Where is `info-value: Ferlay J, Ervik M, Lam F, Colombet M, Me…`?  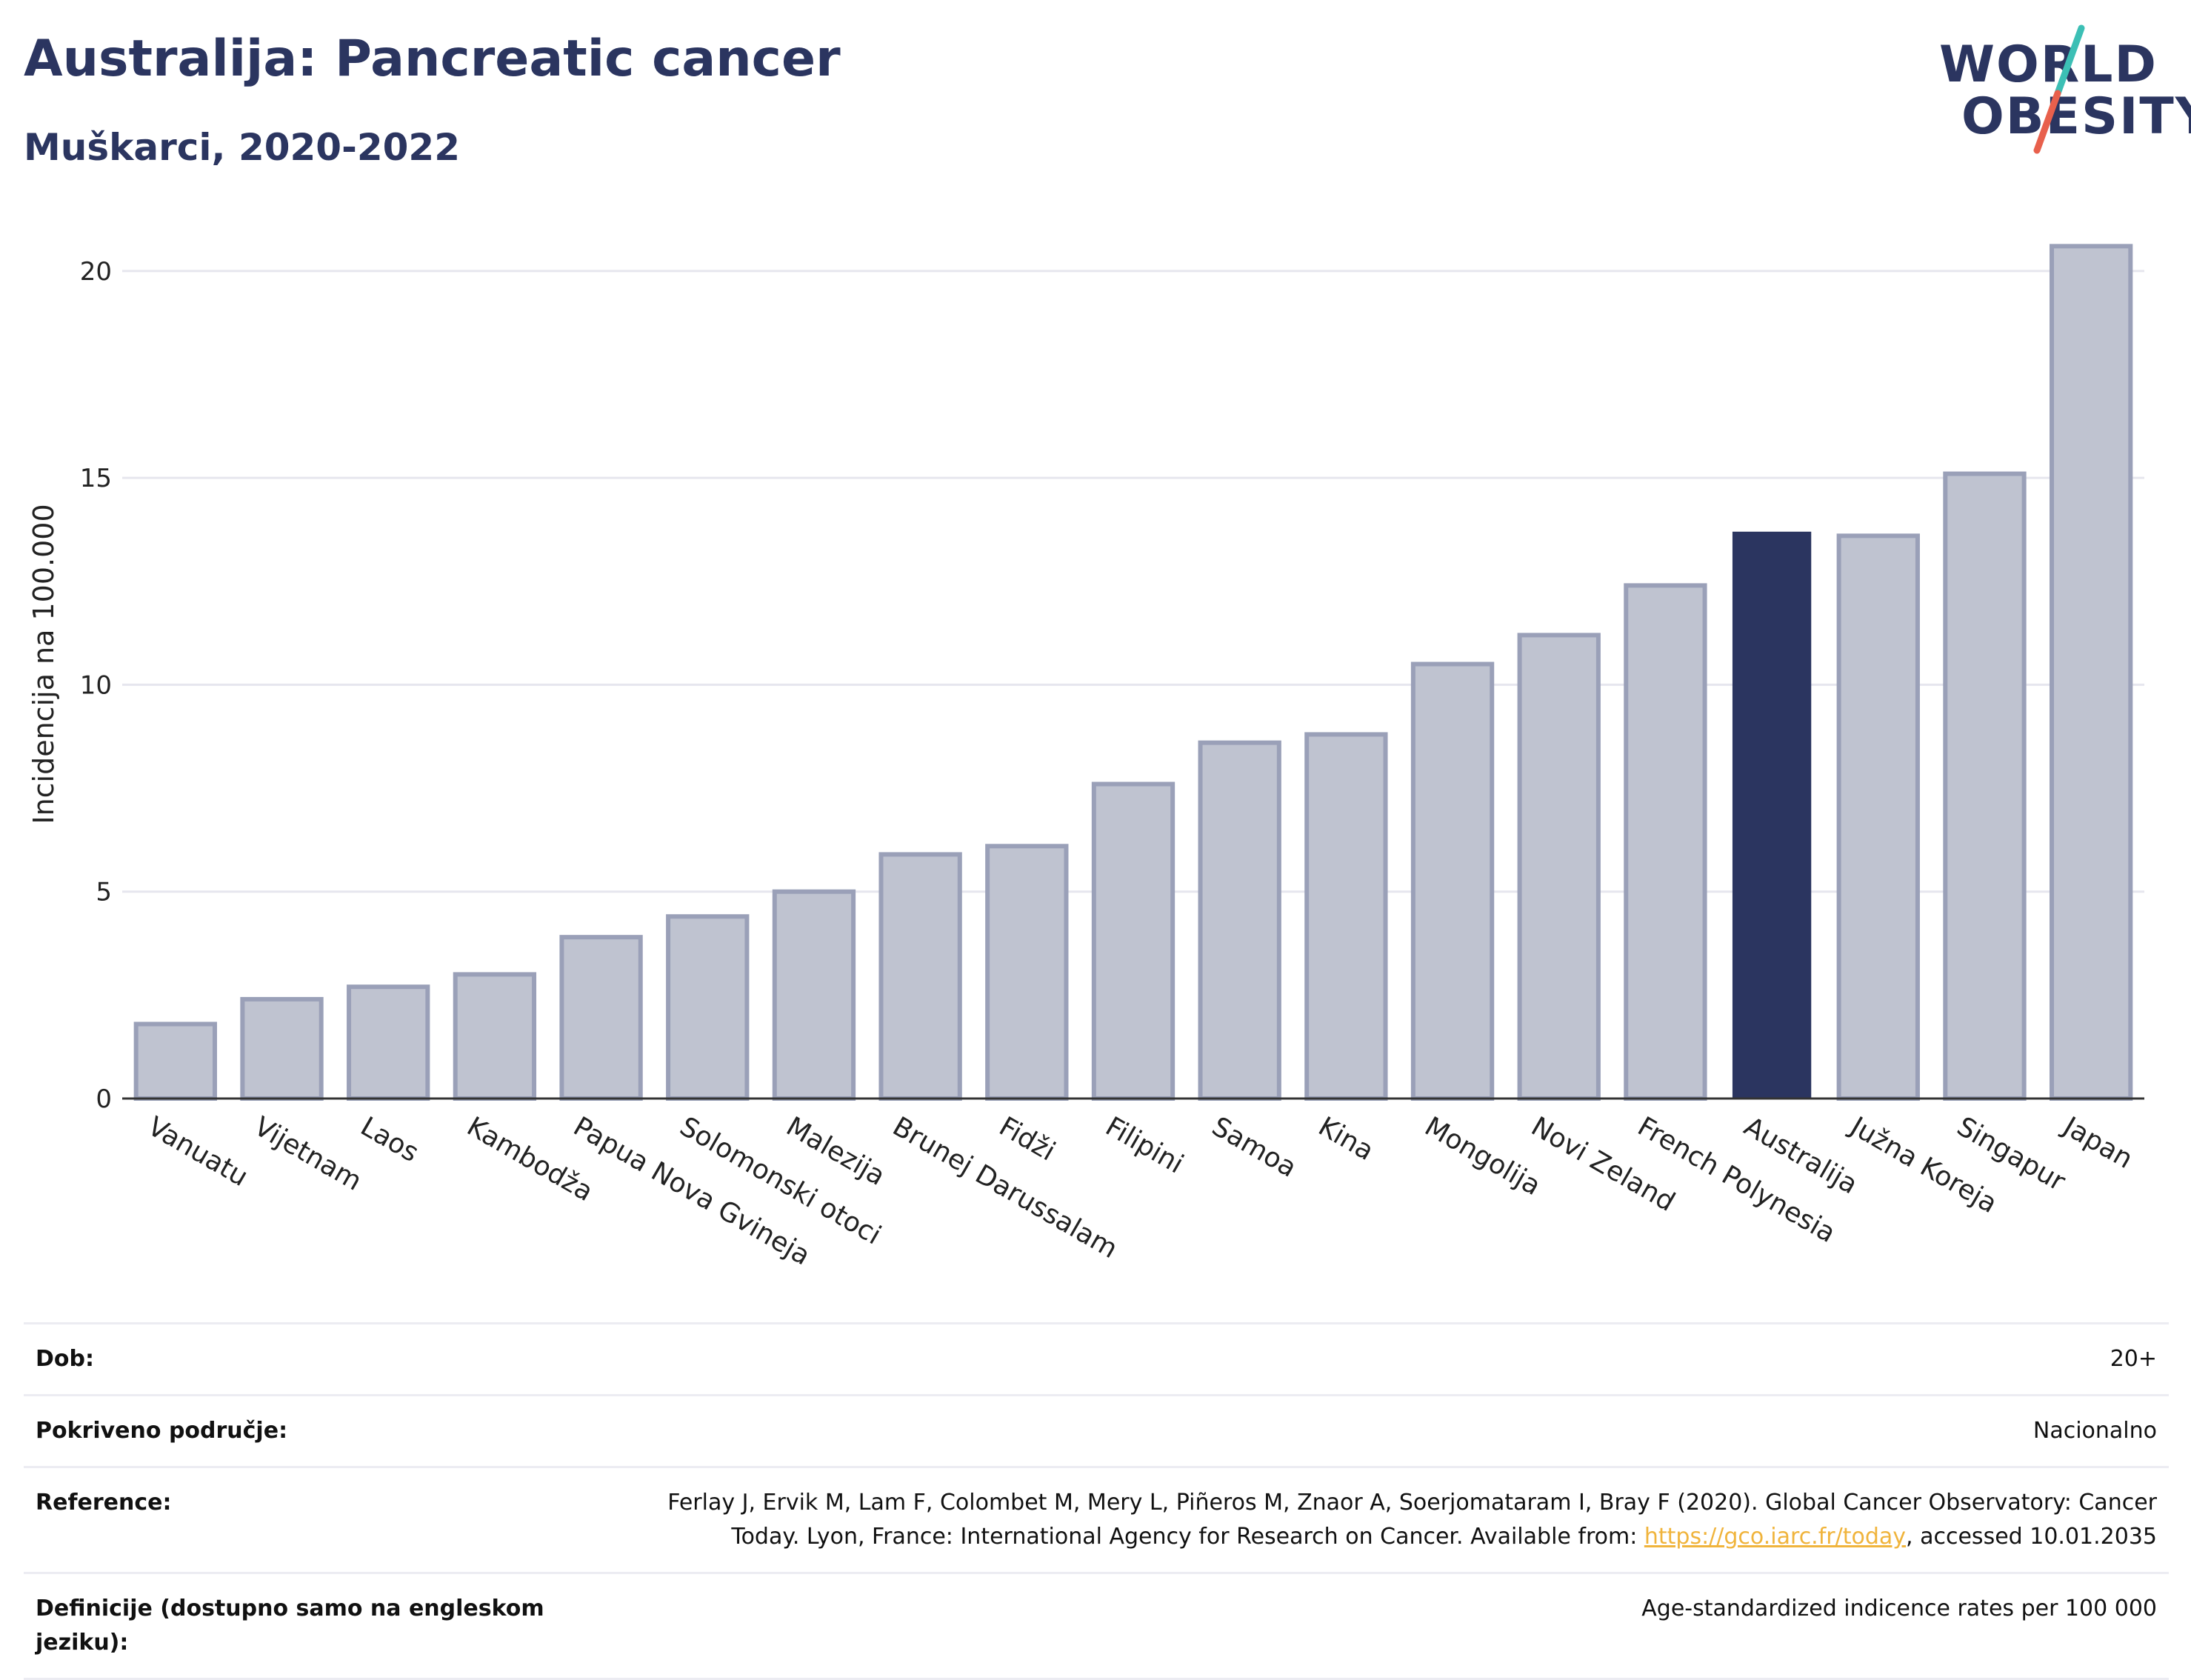
info-value: Ferlay J, Ervik M, Lam F, Colombet M, Me… is located at coordinates (1375, 1520).